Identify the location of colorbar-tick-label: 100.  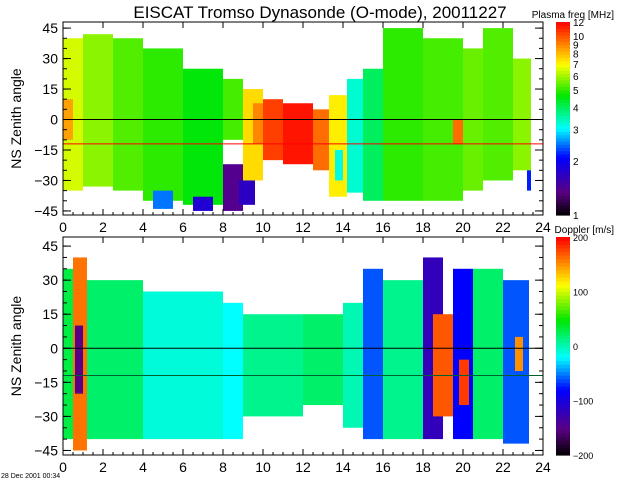
(580, 293).